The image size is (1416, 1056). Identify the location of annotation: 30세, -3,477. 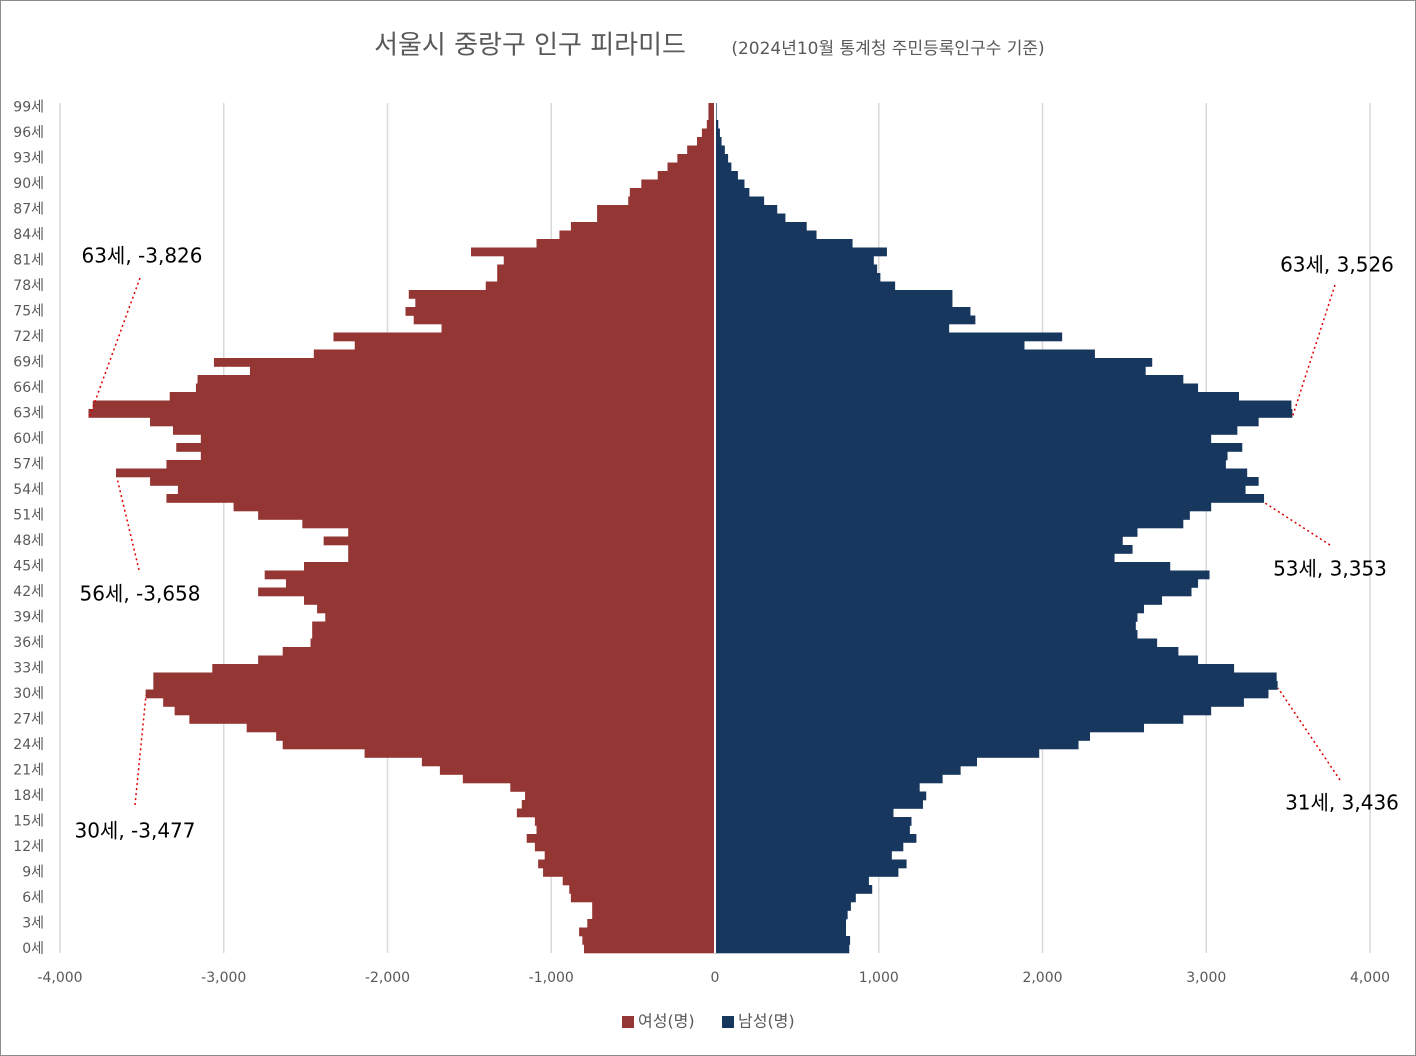
(134, 831).